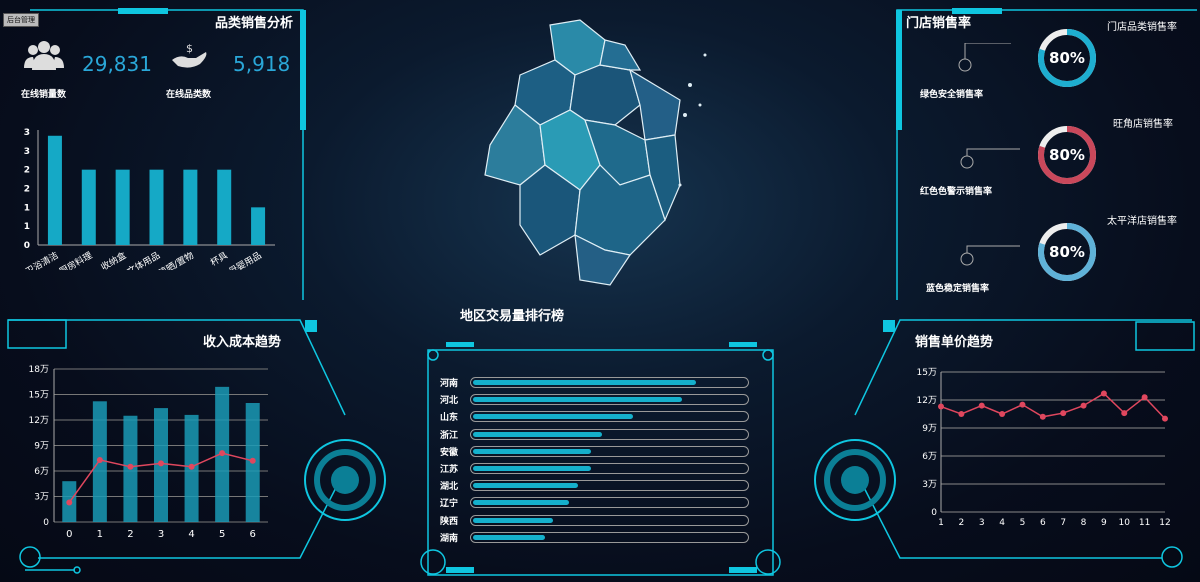 Image resolution: width=1200 pixels, height=582 pixels. I want to click on users-icon, so click(44, 55).